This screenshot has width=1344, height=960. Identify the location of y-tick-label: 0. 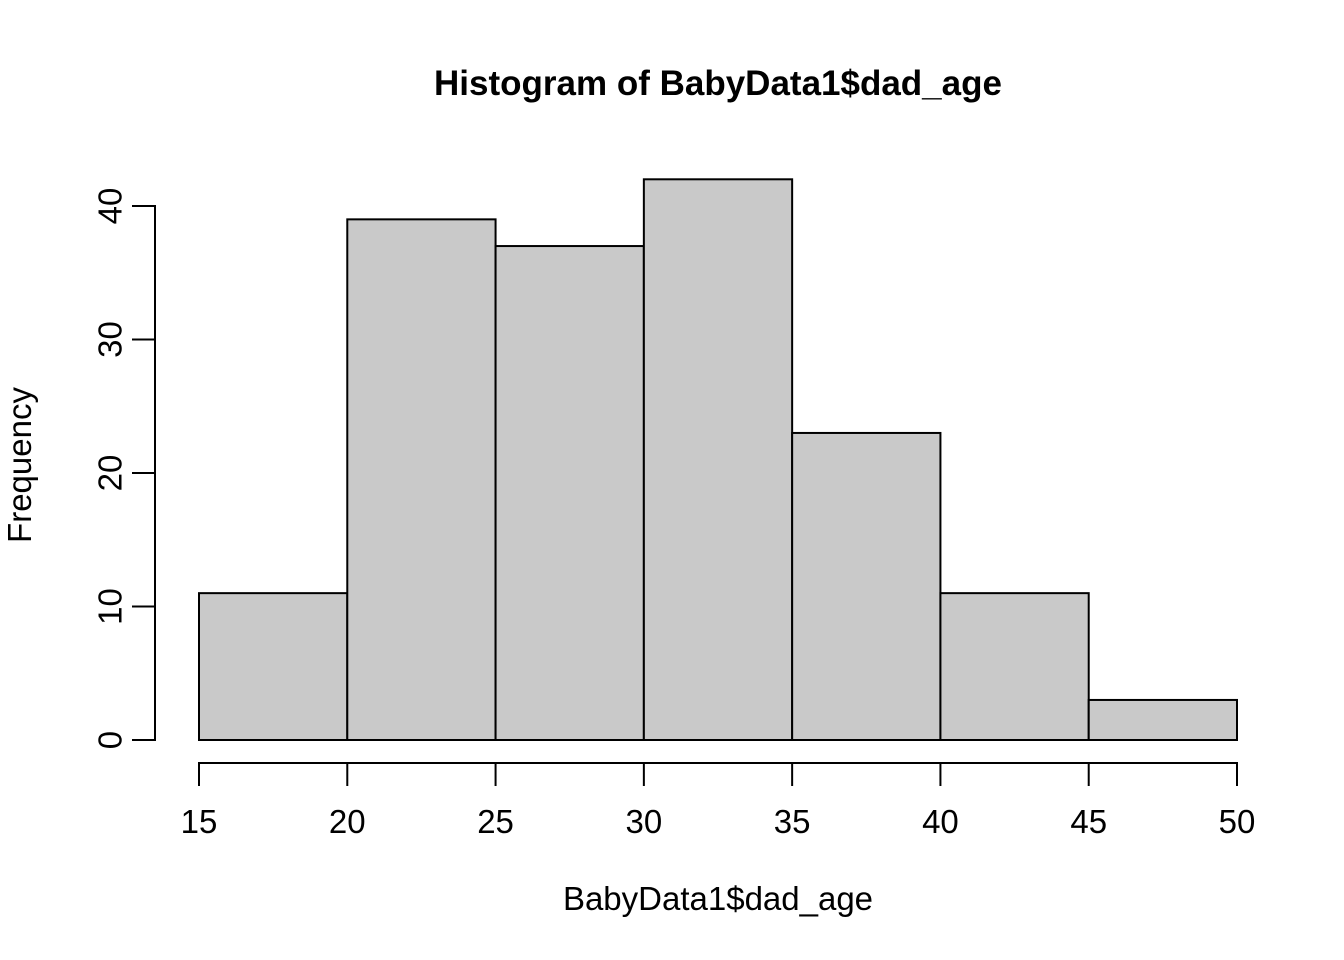
(110, 740).